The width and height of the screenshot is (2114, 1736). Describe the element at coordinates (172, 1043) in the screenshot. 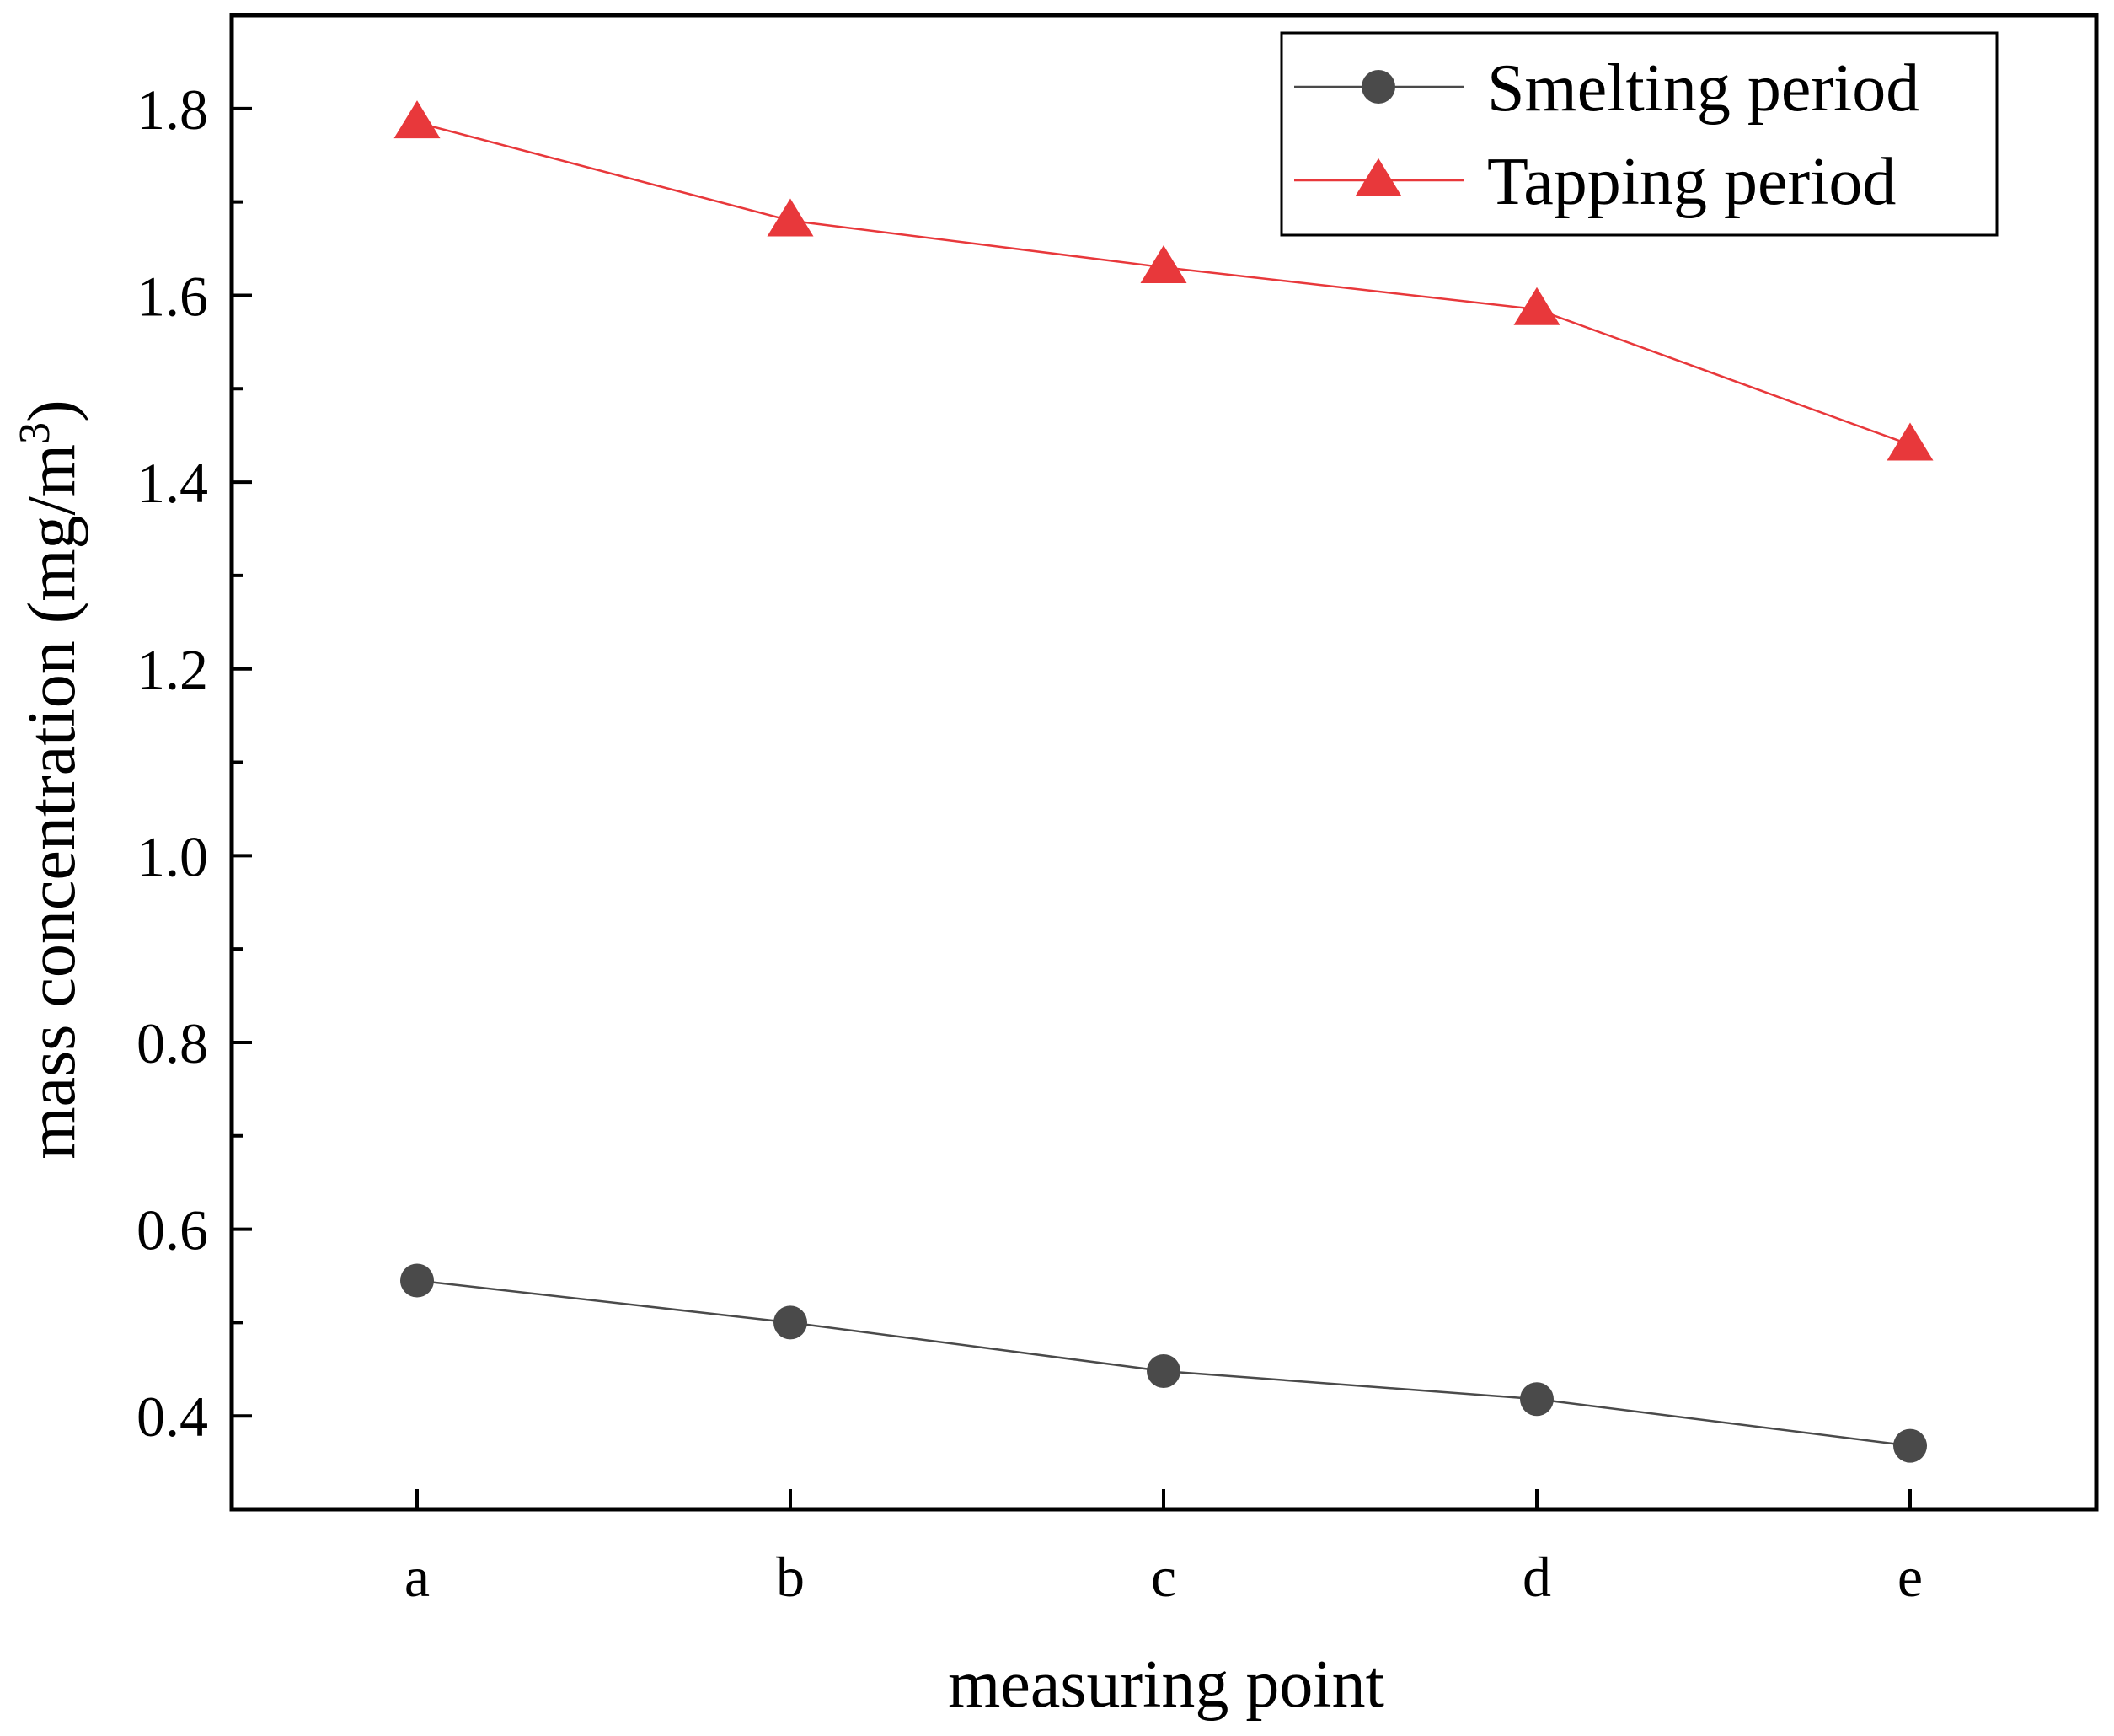

I see `y-tick-label: 0.8` at that location.